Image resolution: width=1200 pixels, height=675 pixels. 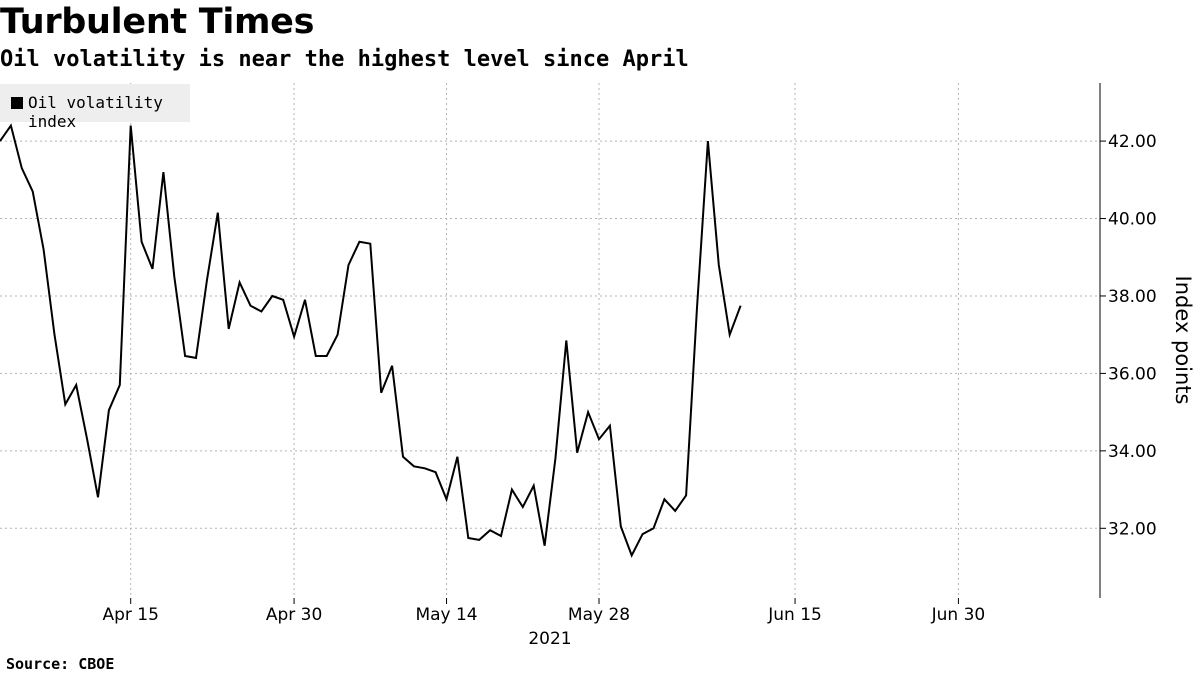 What do you see at coordinates (543, 611) in the screenshot?
I see `x-axis-ticks: Apr 15 Apr 30 May 14 May 28 Jun 15 Jun 30` at bounding box center [543, 611].